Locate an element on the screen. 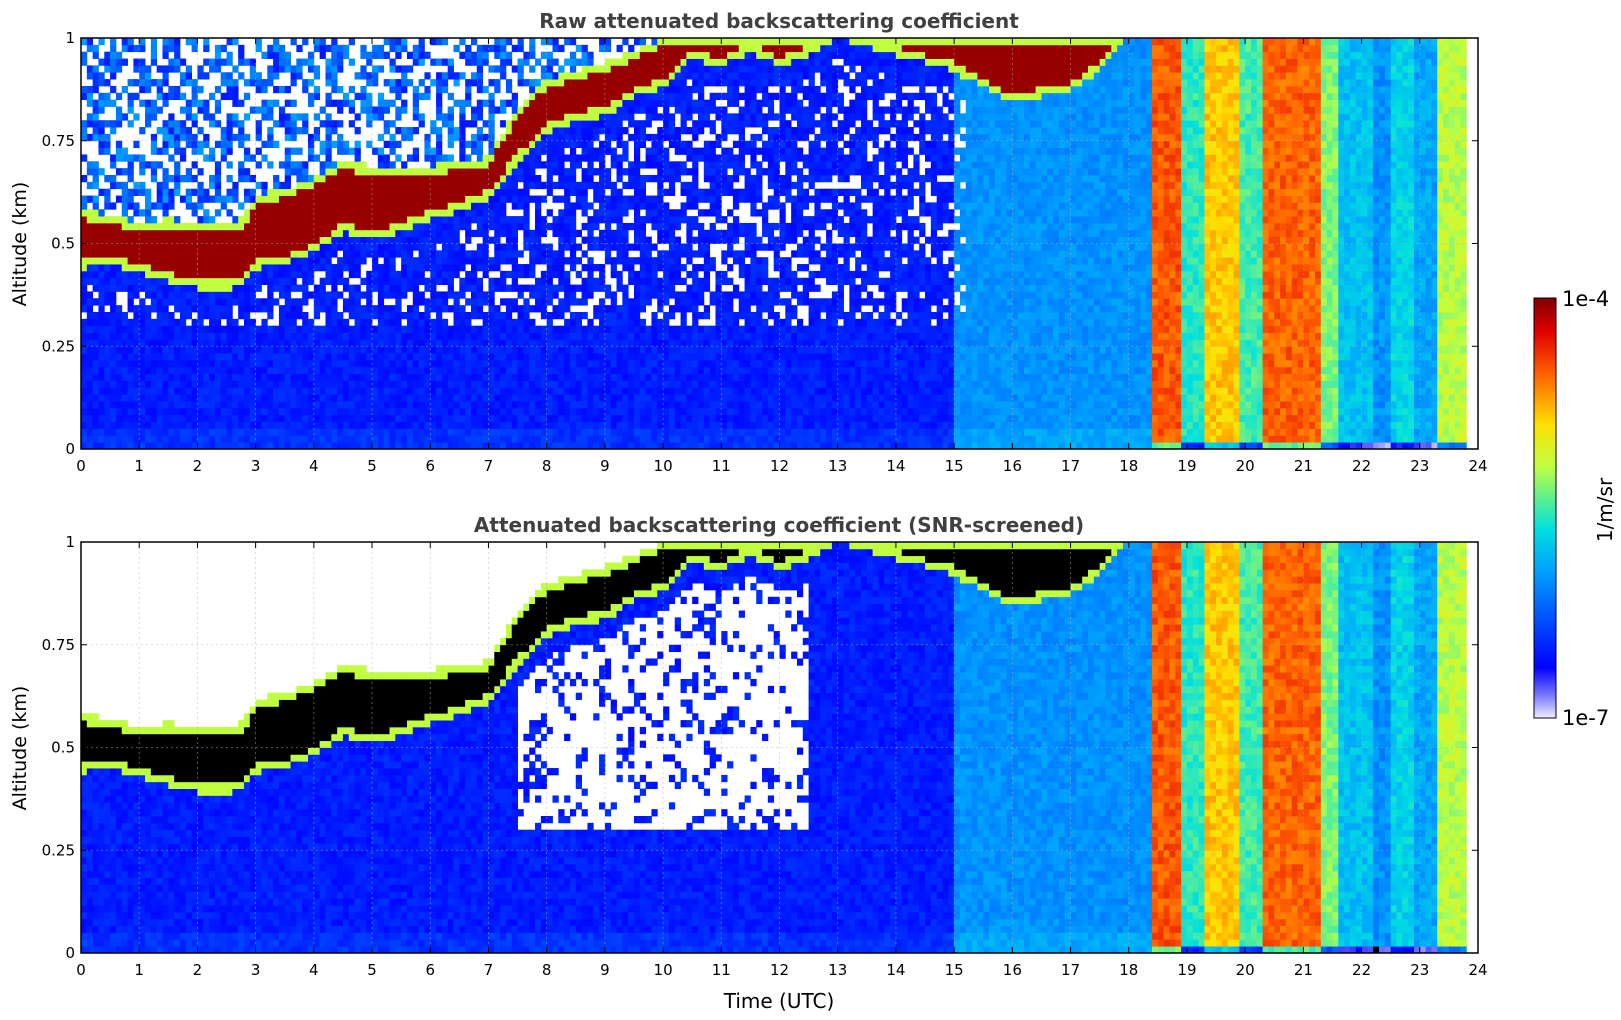 This screenshot has width=1621, height=1020. panel-2-y-axis-label: Altitude (km) is located at coordinates (20, 748).